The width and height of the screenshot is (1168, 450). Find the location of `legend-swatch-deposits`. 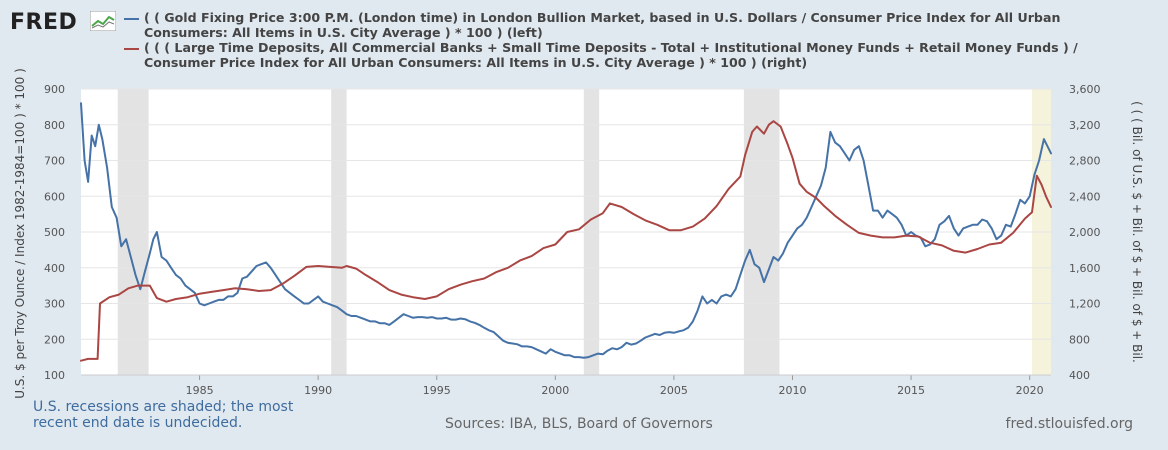

legend-swatch-deposits is located at coordinates (131, 49).